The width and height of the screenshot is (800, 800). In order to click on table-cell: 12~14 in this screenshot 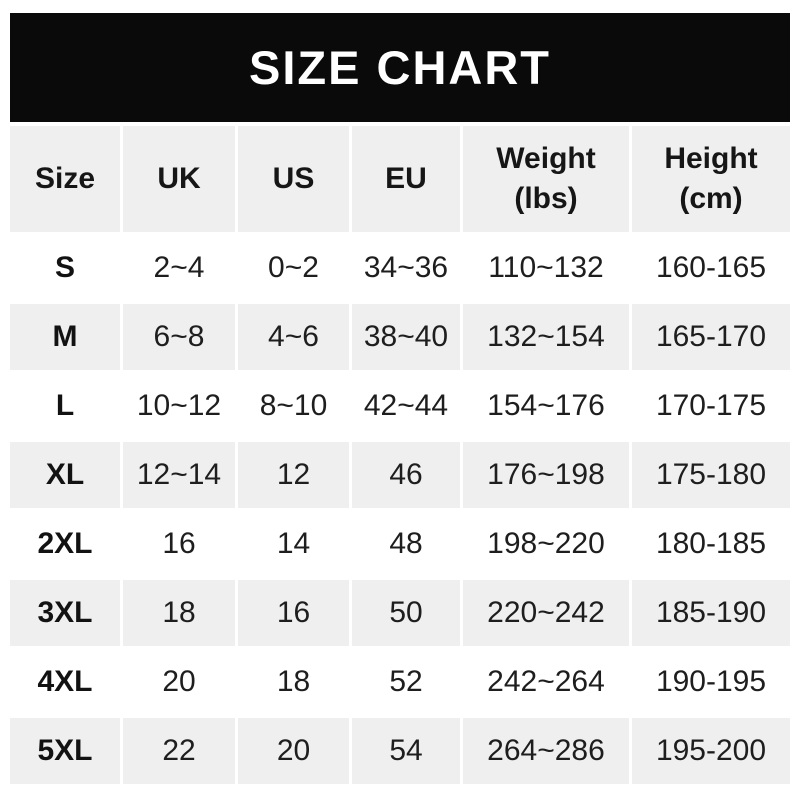, I will do `click(179, 475)`.